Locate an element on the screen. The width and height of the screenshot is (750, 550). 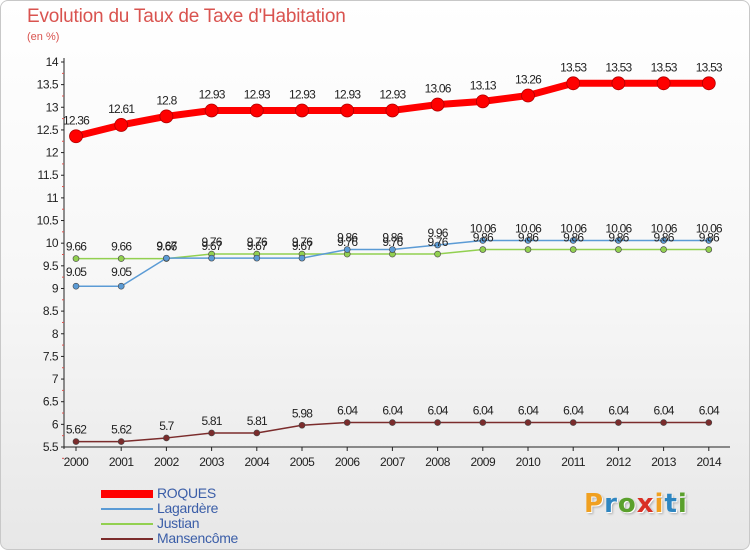
y-tick-label: 11 is located at coordinates (53, 198).